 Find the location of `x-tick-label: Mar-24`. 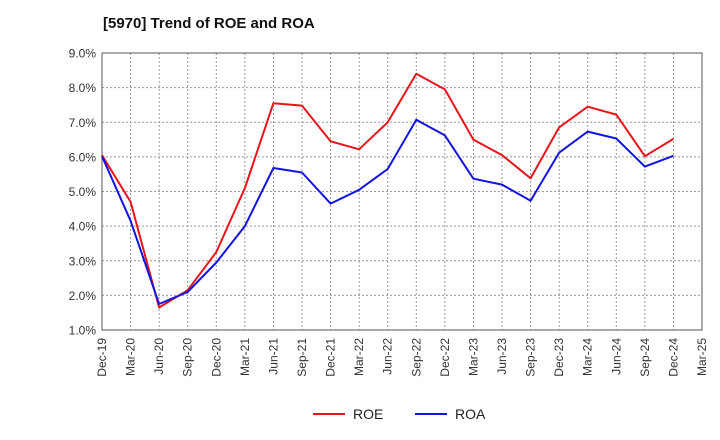

x-tick-label: Mar-24 is located at coordinates (588, 357).